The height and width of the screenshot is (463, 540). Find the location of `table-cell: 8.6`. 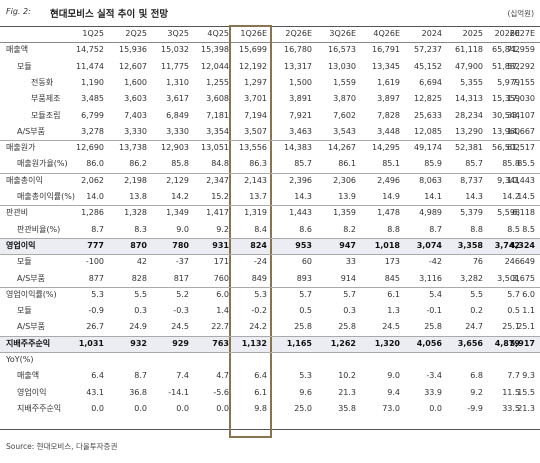

table-cell: 8.6 is located at coordinates (305, 229).